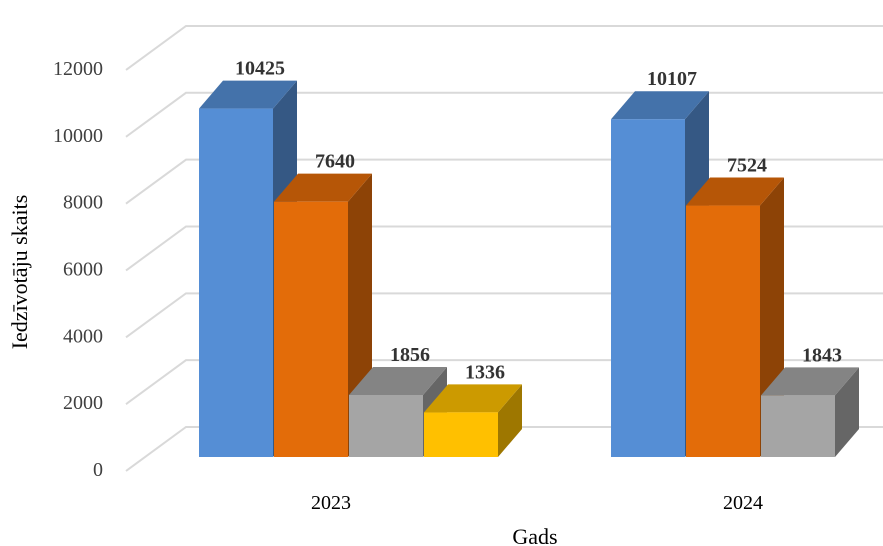  What do you see at coordinates (743, 503) in the screenshot?
I see `x-tick-label: 2024` at bounding box center [743, 503].